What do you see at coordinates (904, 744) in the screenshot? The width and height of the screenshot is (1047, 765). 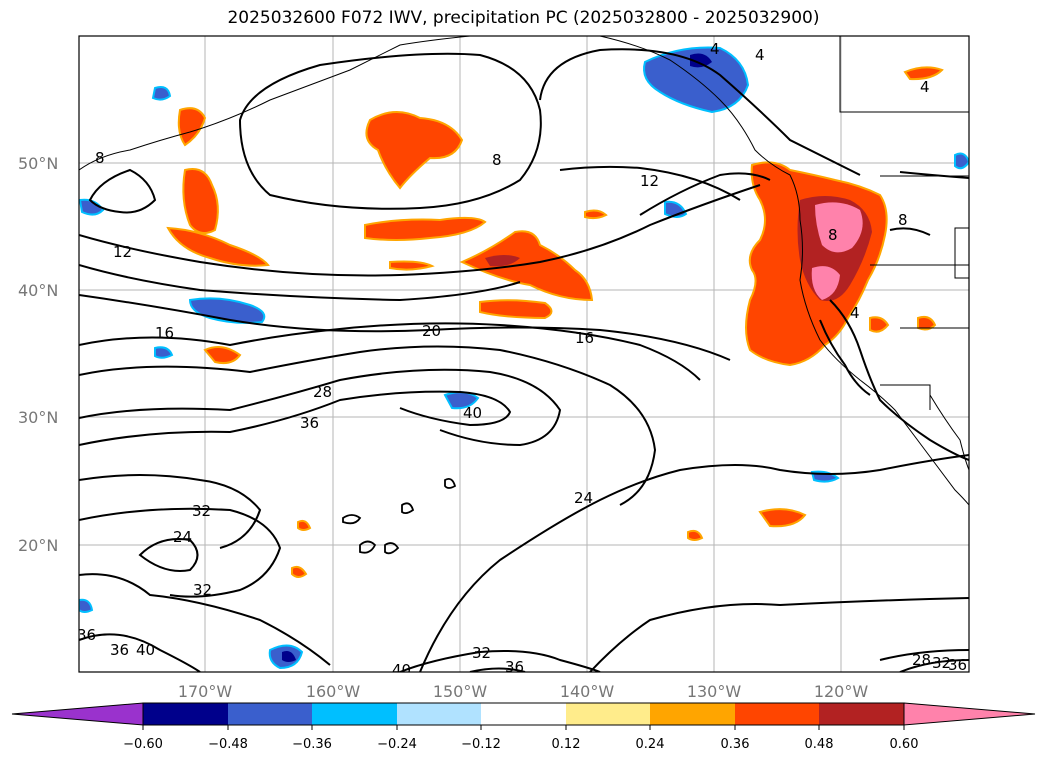 I see `colorbar-tick-label: 0.60` at bounding box center [904, 744].